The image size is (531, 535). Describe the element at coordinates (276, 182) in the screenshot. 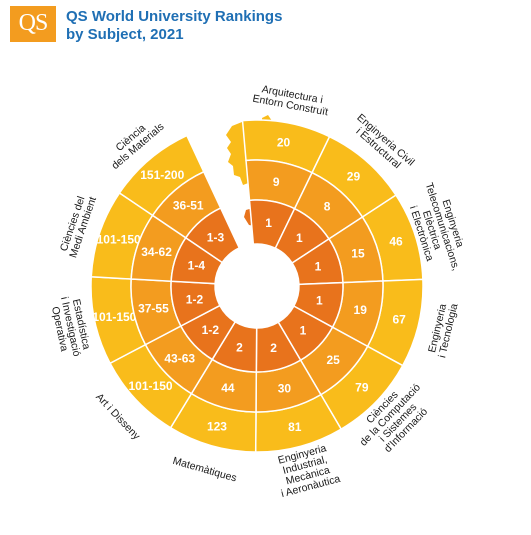

I see `value-middle-0: 9` at that location.